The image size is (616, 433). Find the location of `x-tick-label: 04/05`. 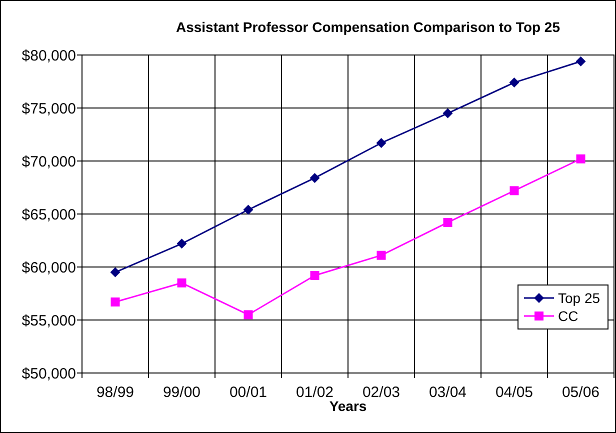

x-tick-label: 04/05 is located at coordinates (514, 392).